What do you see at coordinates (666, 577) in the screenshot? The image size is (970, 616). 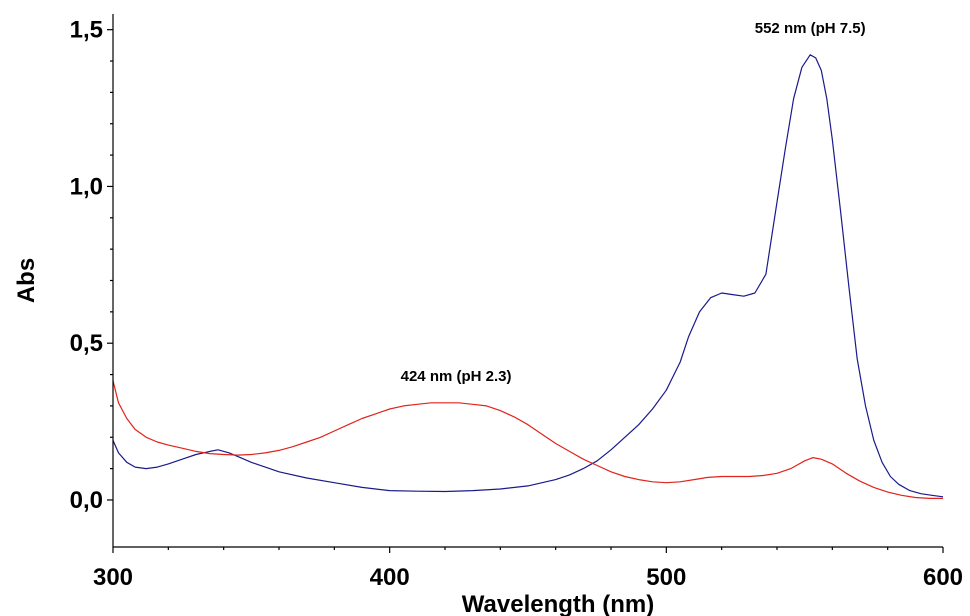 I see `x-tick-label: 500` at bounding box center [666, 577].